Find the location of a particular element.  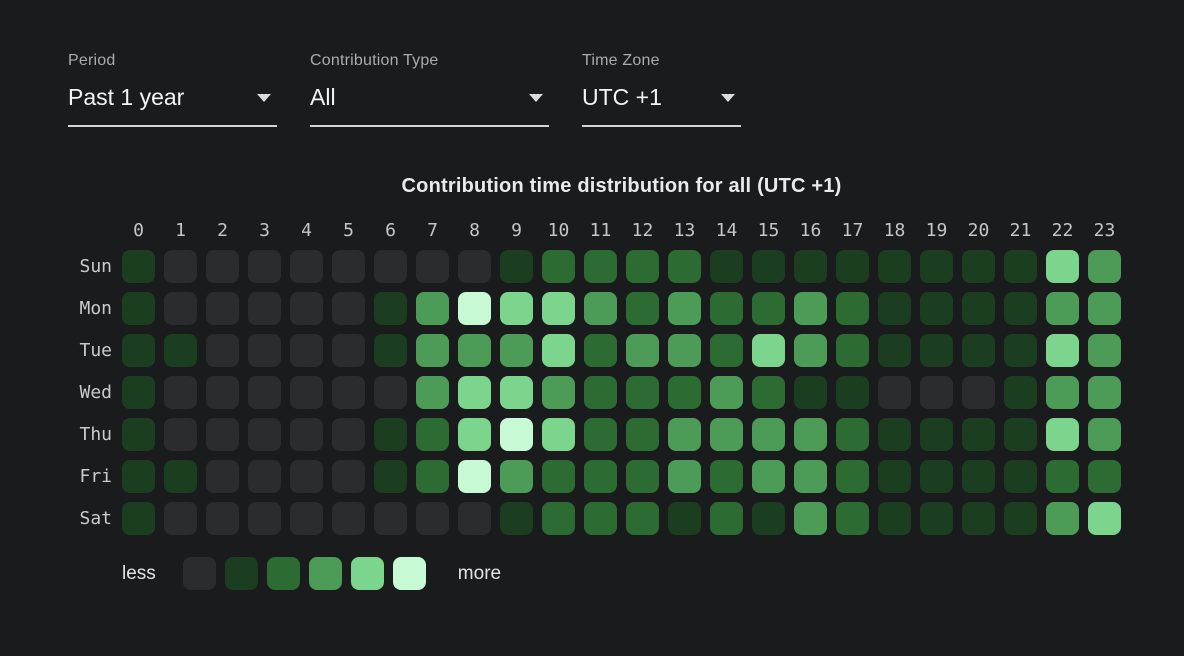

contribution-type-dropdown: All is located at coordinates (429, 105).